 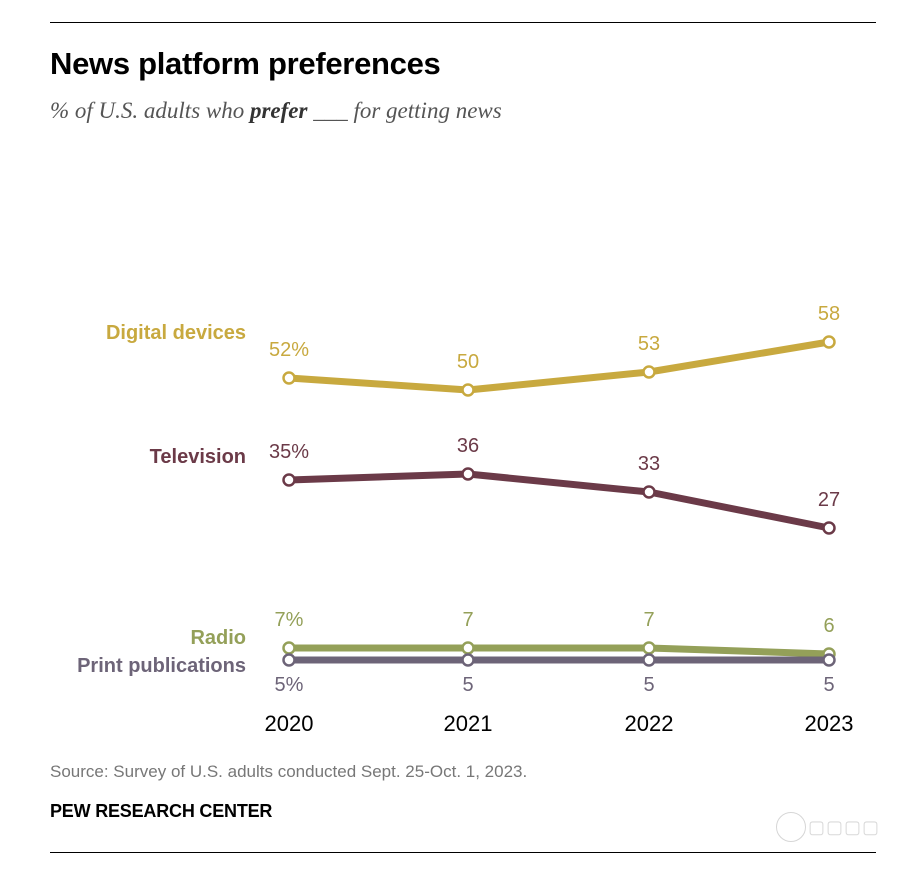 I want to click on data-point-television-2020, so click(x=289, y=480).